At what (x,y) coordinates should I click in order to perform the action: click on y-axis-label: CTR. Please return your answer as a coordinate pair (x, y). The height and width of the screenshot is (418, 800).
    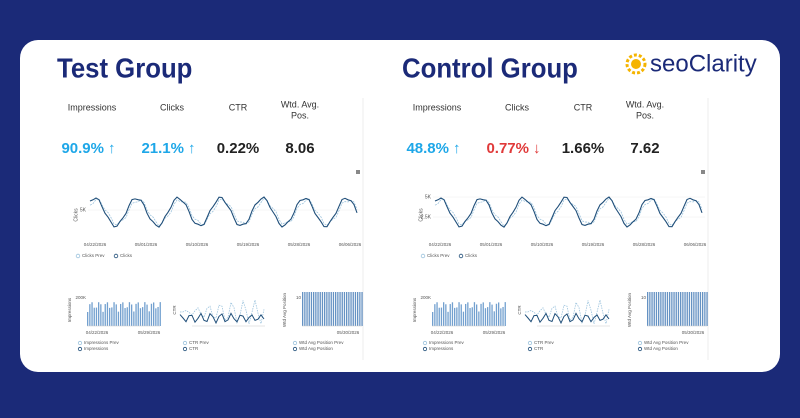
    Looking at the image, I should click on (174, 310).